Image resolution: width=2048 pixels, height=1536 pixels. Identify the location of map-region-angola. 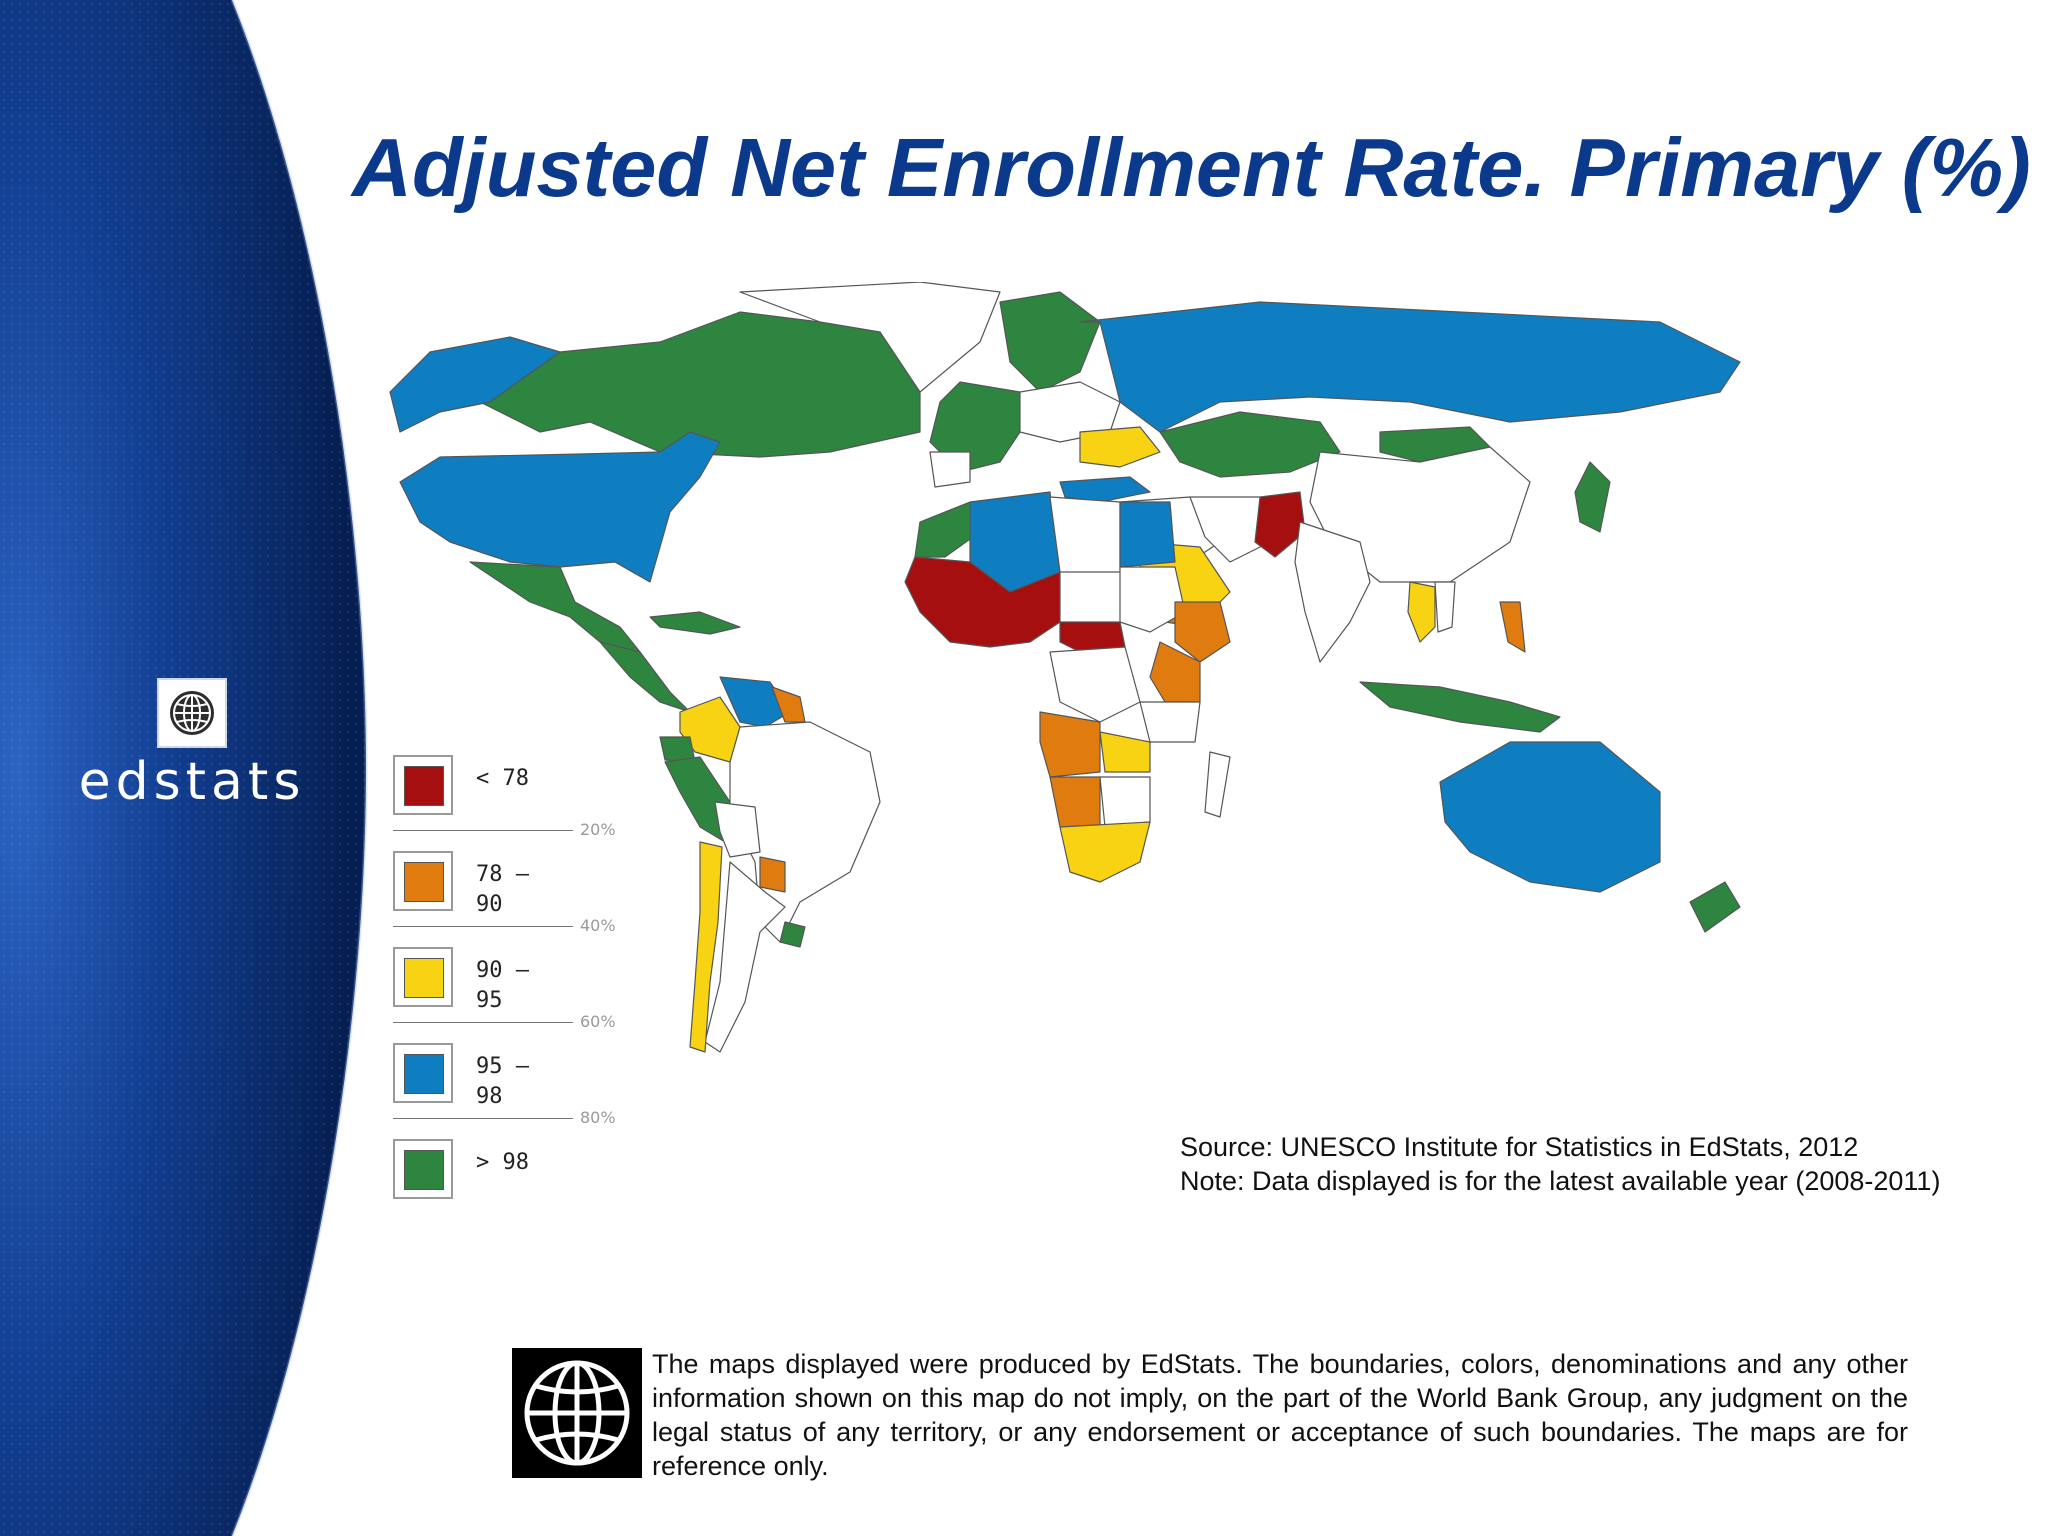
(1070, 744).